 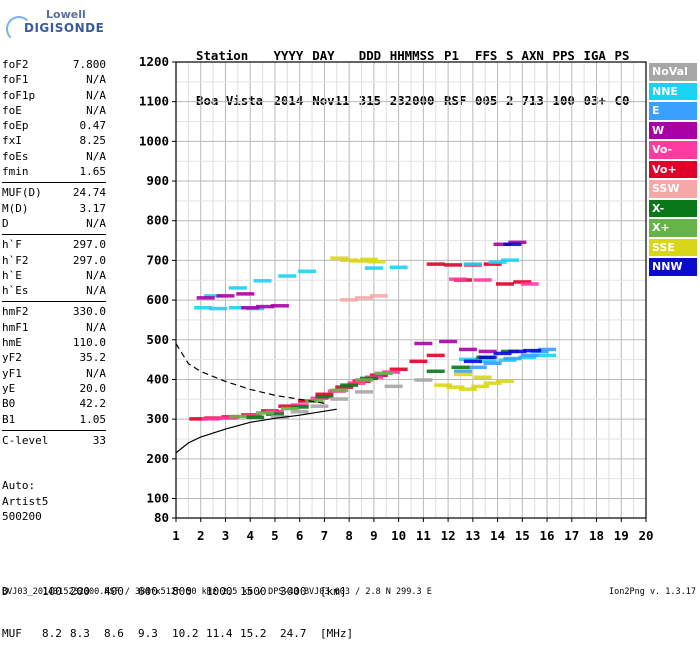 What do you see at coordinates (89, 193) in the screenshot?
I see `param-value: 24.74` at bounding box center [89, 193].